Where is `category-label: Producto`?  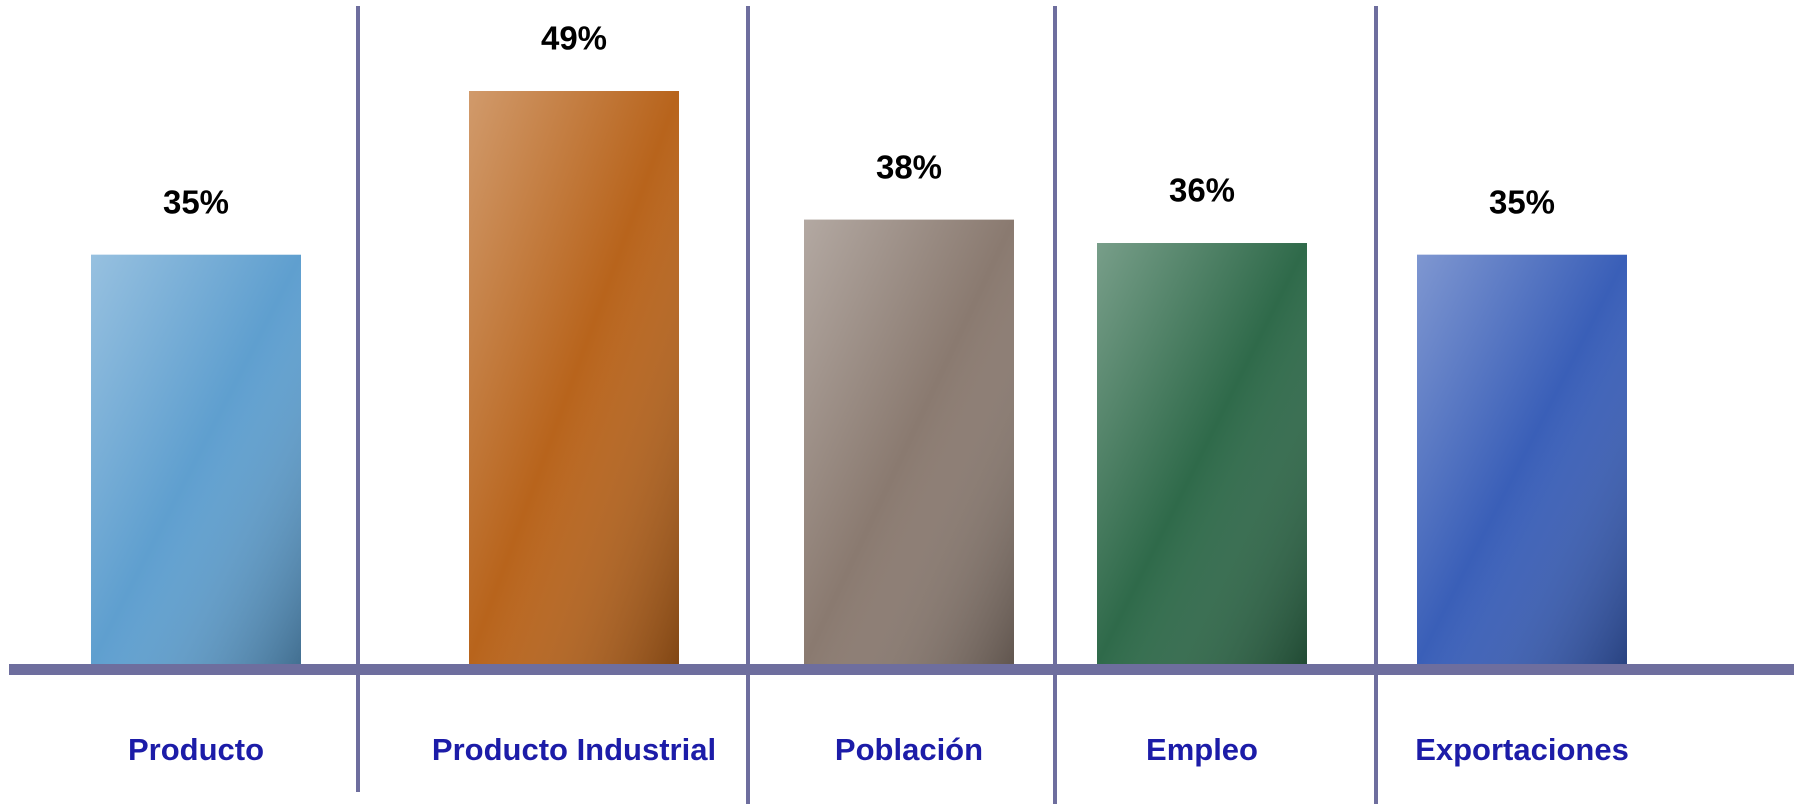 category-label: Producto is located at coordinates (196, 749).